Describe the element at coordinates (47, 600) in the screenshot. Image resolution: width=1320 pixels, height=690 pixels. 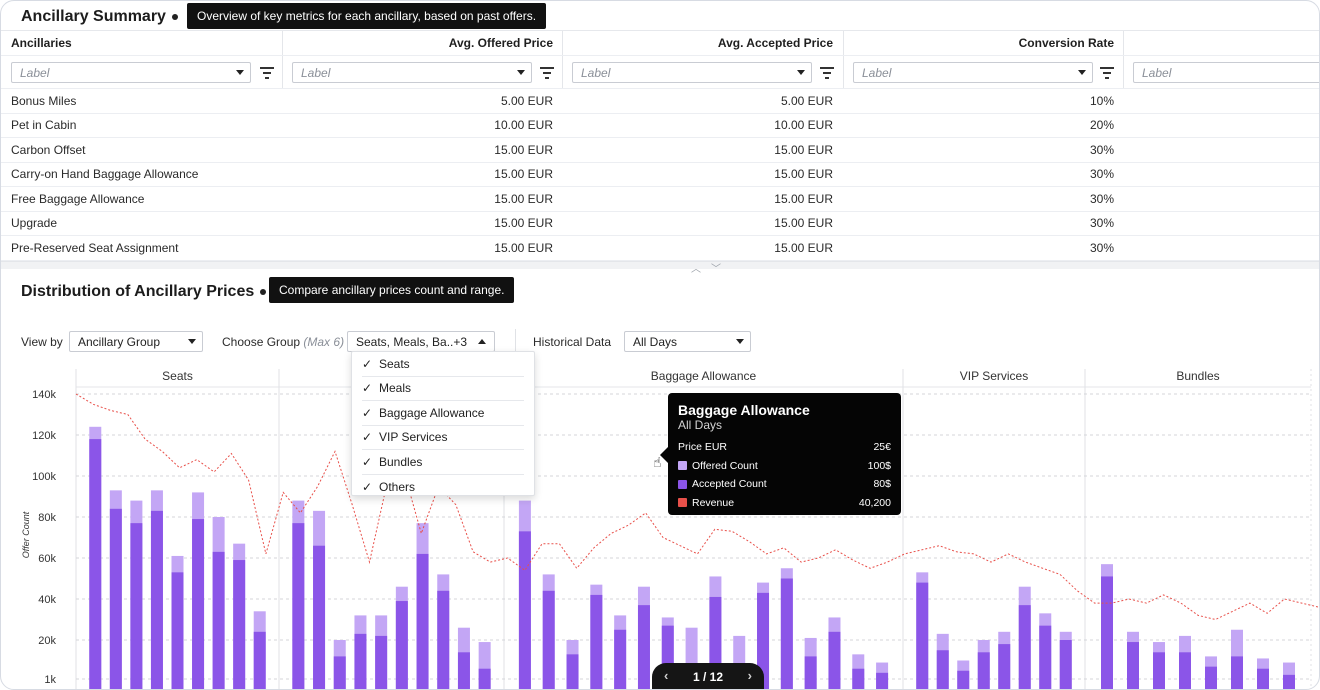
I see `y-tick-label: 40k` at that location.